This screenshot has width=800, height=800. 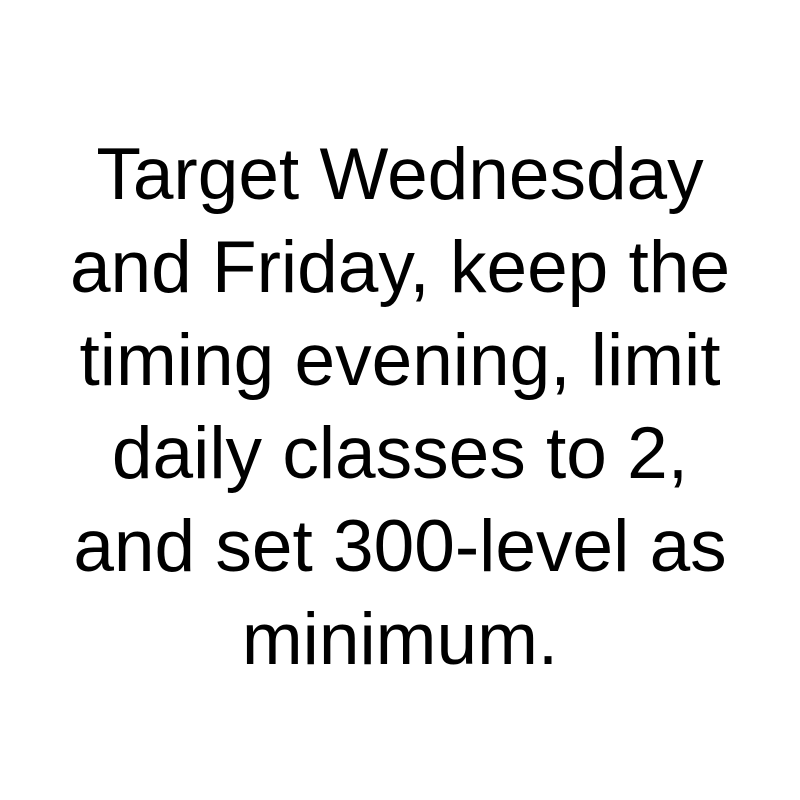 I want to click on instruction-line-3: timing evening, limit, so click(x=400, y=360).